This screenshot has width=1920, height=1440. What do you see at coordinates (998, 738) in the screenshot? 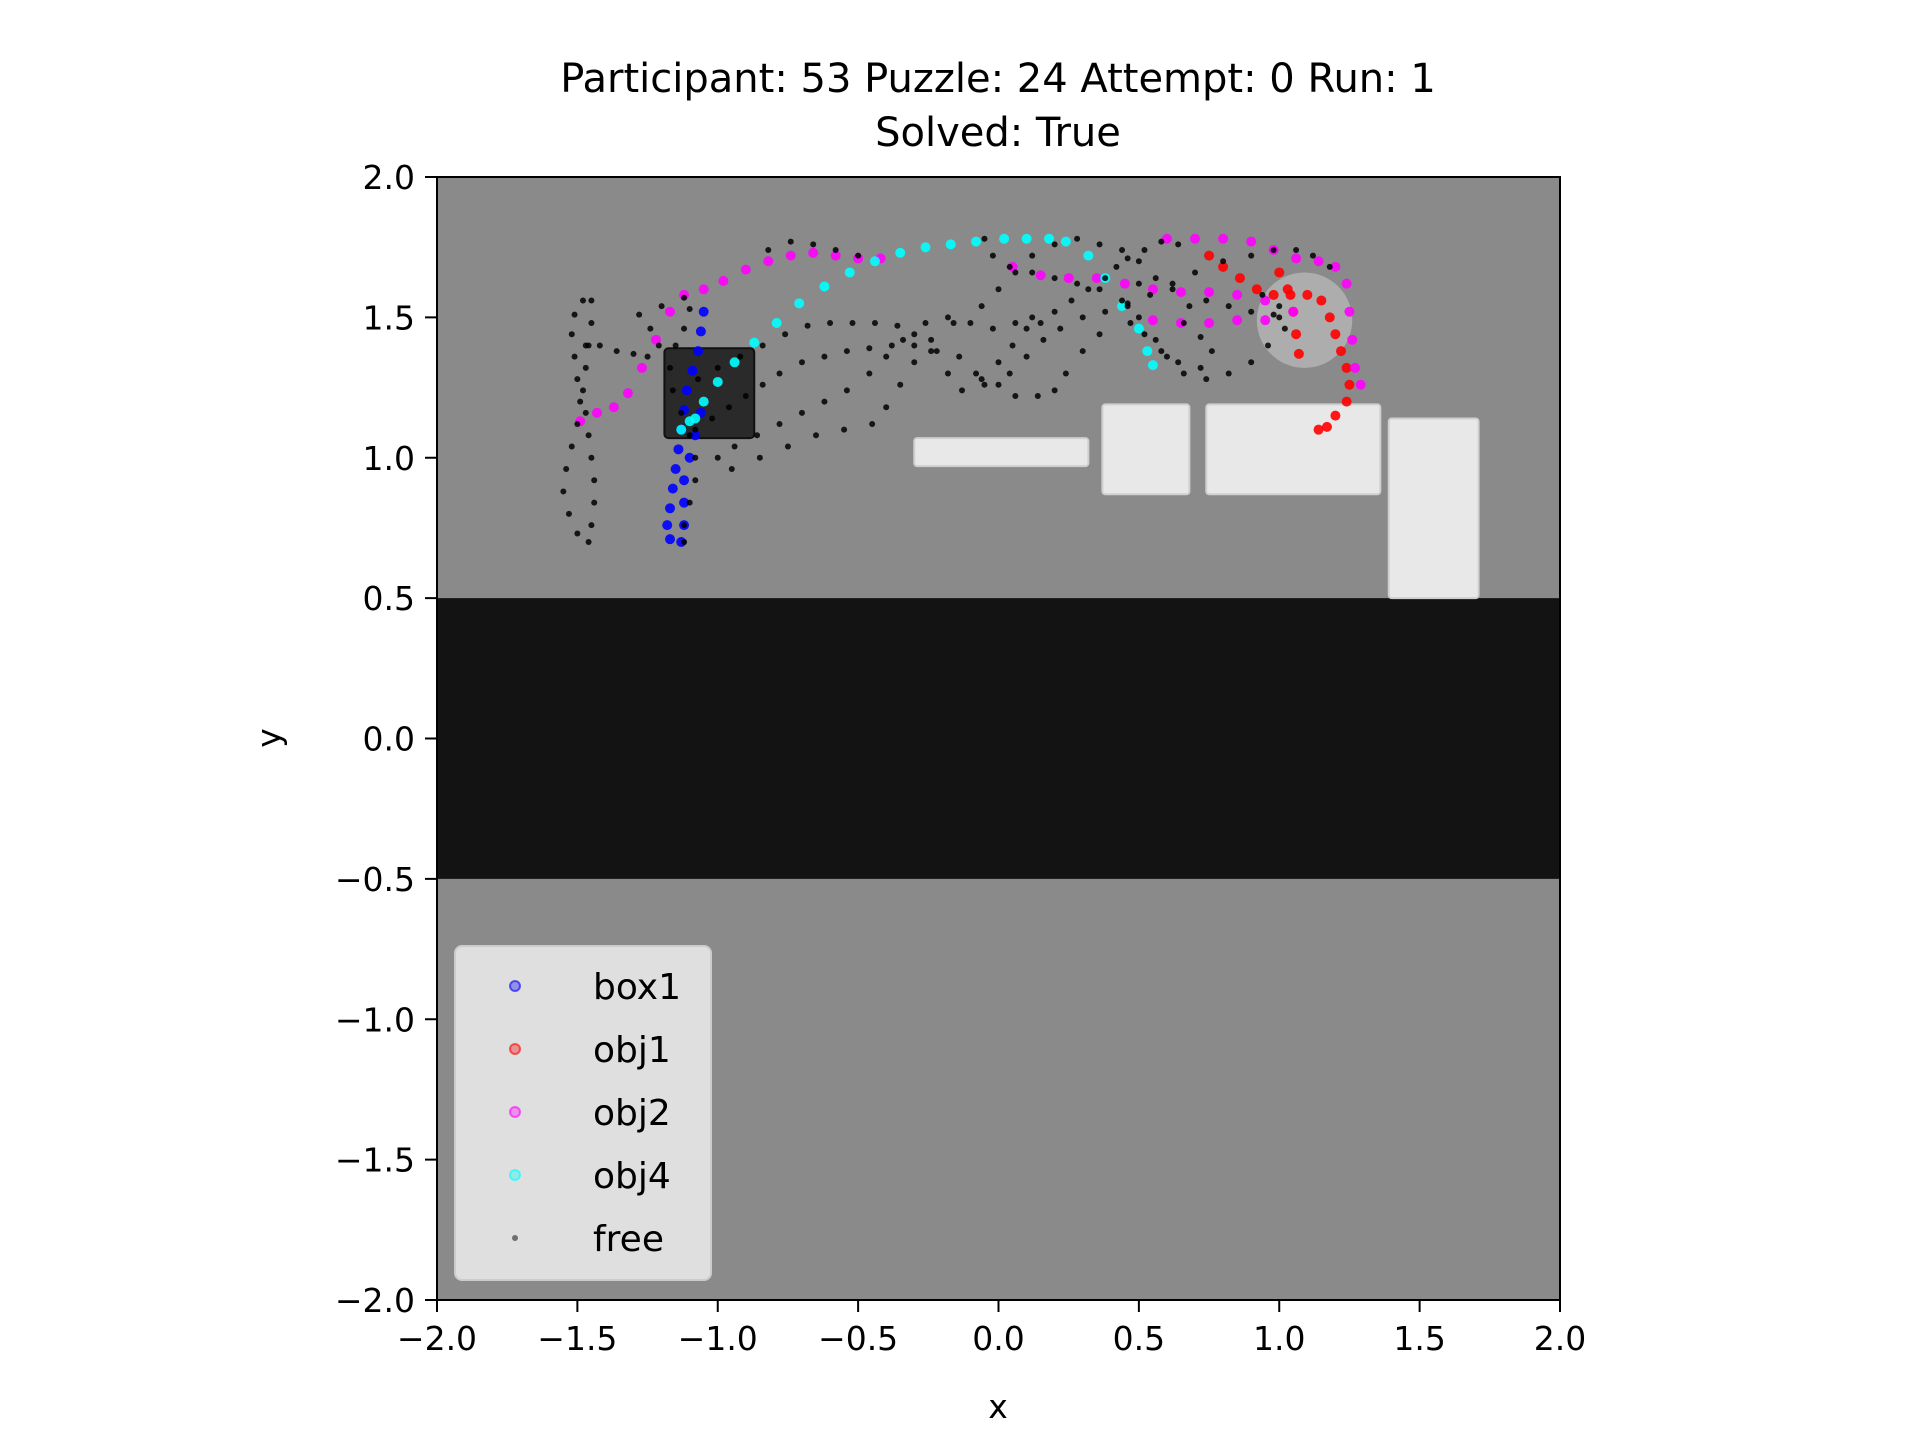
I see `wall-band` at bounding box center [998, 738].